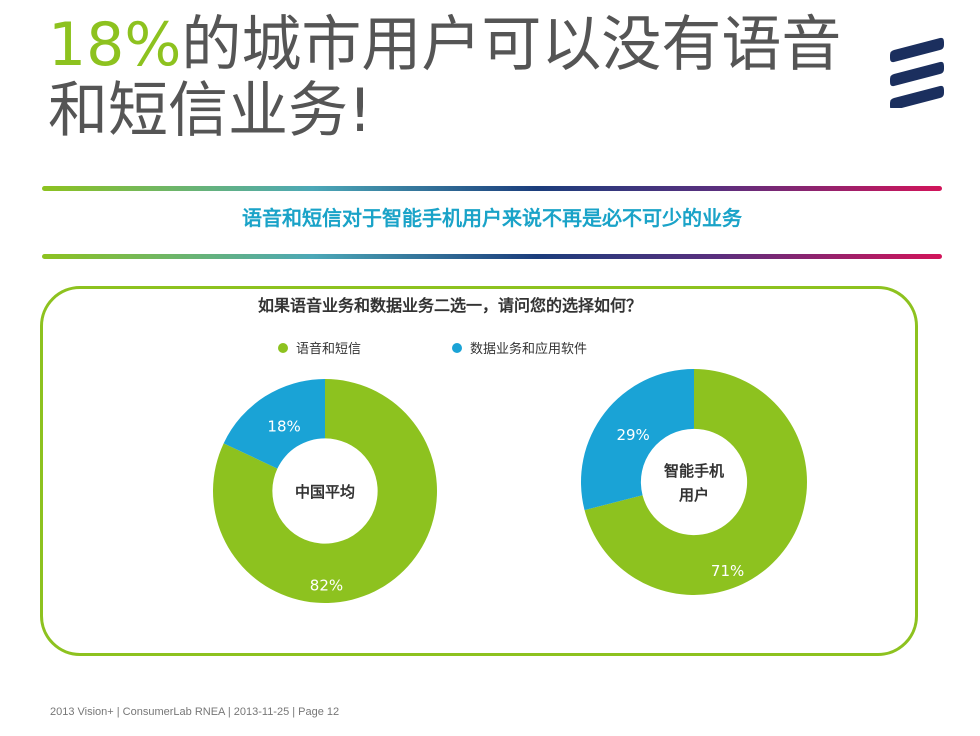 Image resolution: width=980 pixels, height=736 pixels. I want to click on donut1-label-1: 29%, so click(632, 435).